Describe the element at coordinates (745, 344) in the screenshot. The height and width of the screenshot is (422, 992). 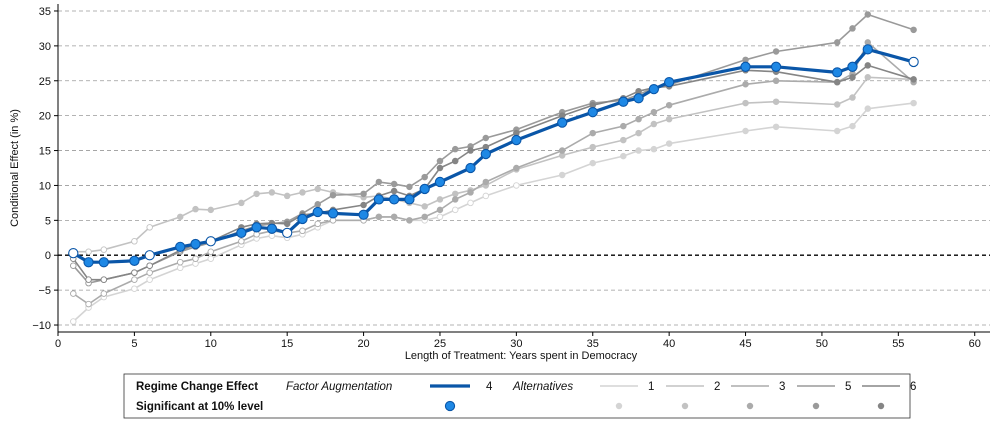
I see `x-tick-label: 45` at that location.